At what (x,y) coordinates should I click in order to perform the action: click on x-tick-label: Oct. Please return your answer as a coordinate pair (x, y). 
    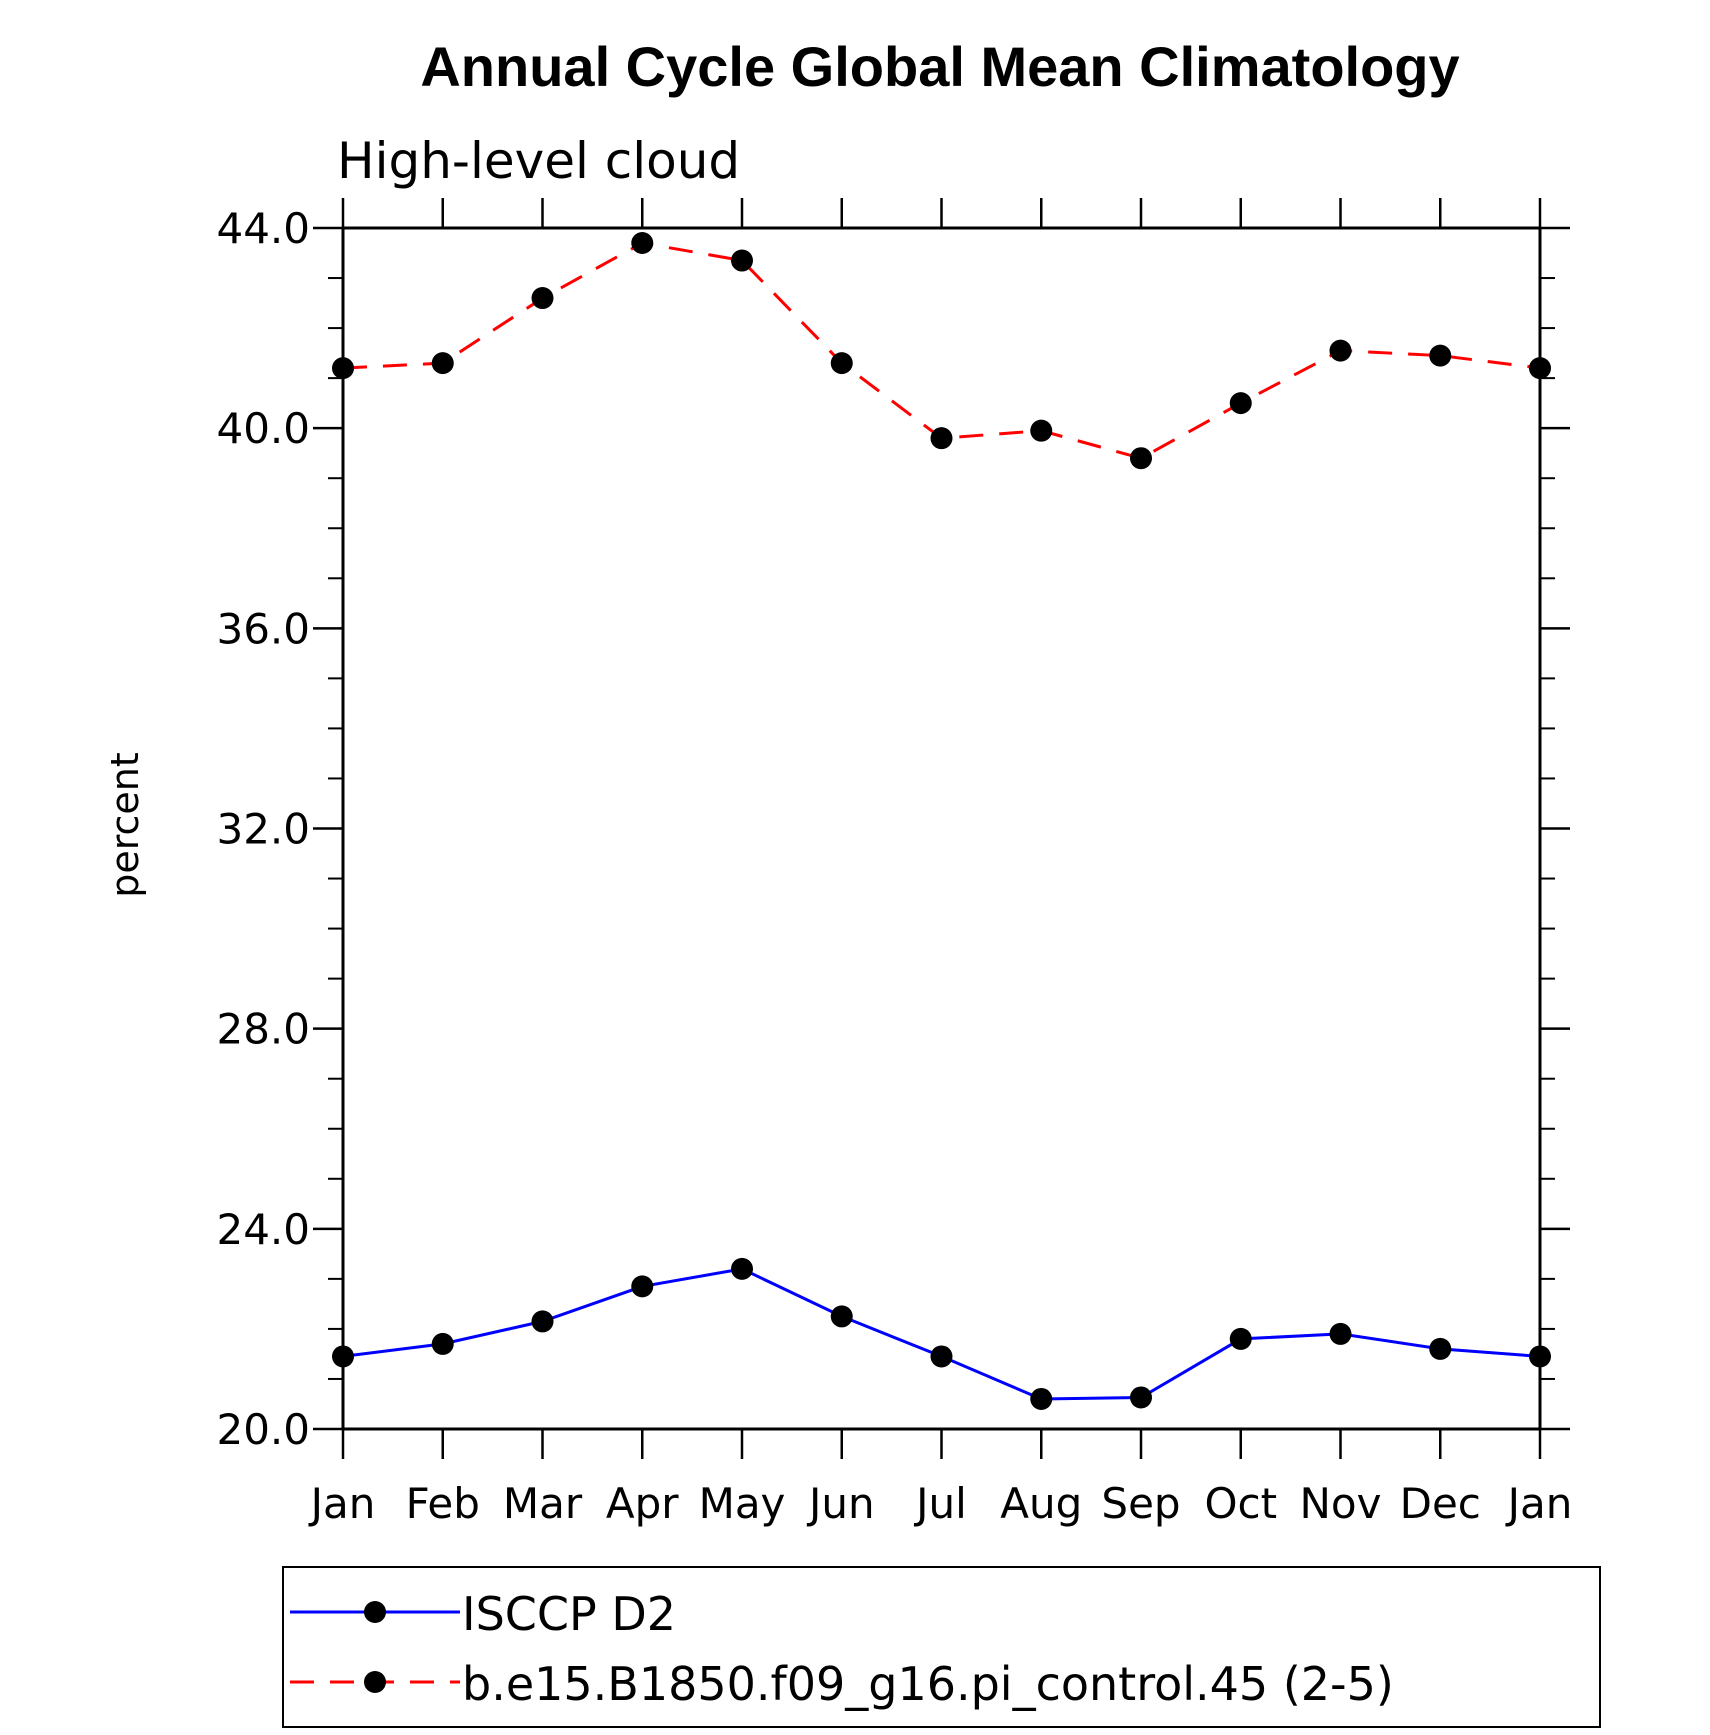
    Looking at the image, I should click on (1240, 1503).